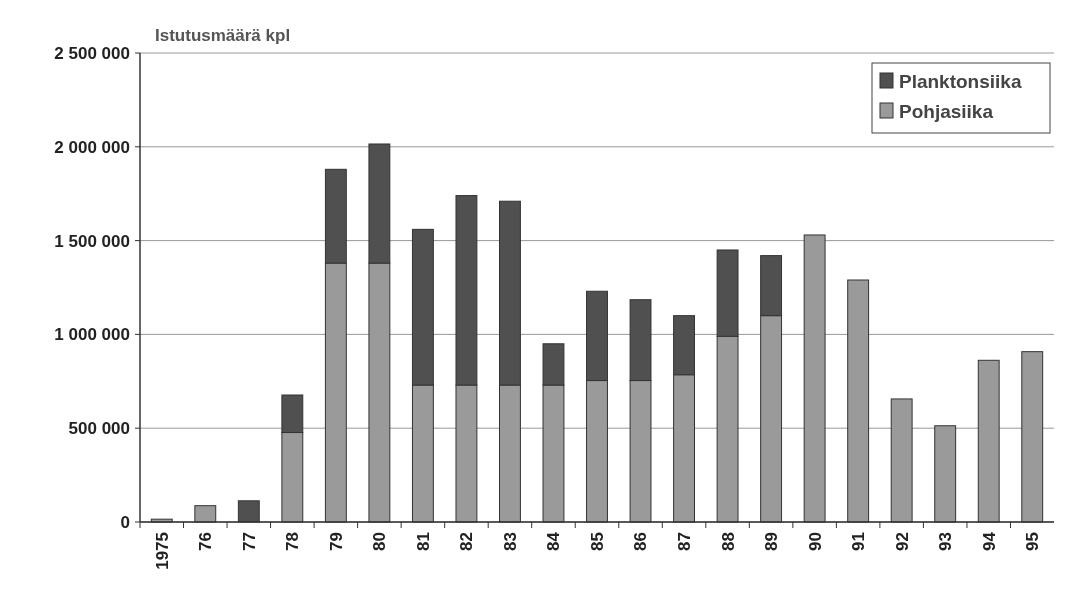 The width and height of the screenshot is (1071, 600). I want to click on x-tick-label: 85, so click(597, 541).